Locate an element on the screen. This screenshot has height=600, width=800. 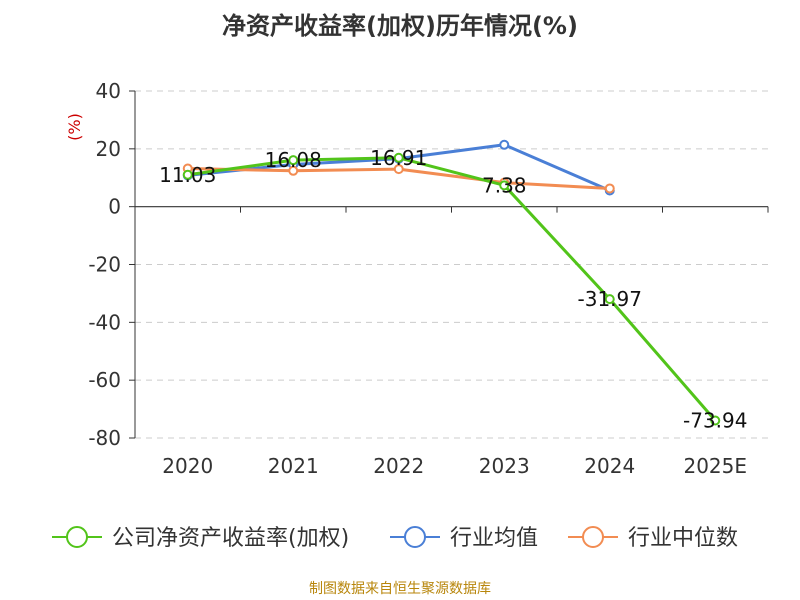
data-label: -31.97 is located at coordinates (610, 299).